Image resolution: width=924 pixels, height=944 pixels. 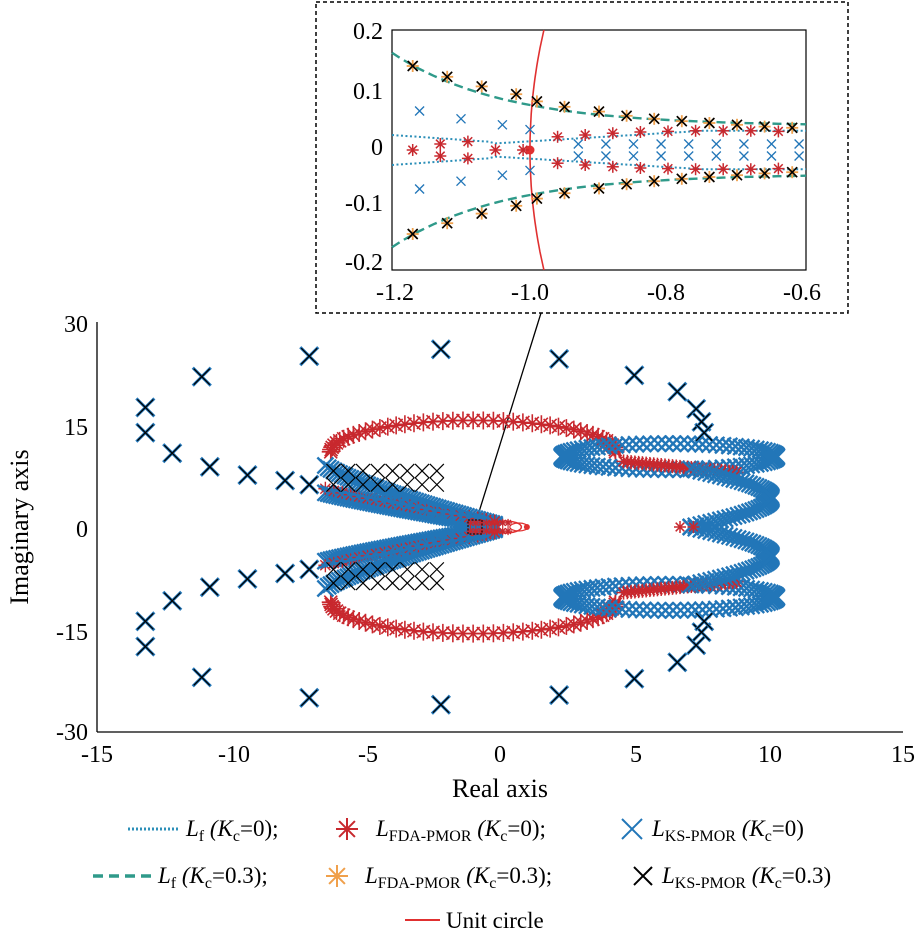 I want to click on inset-x-tick-label: -1.2, so click(x=395, y=293).